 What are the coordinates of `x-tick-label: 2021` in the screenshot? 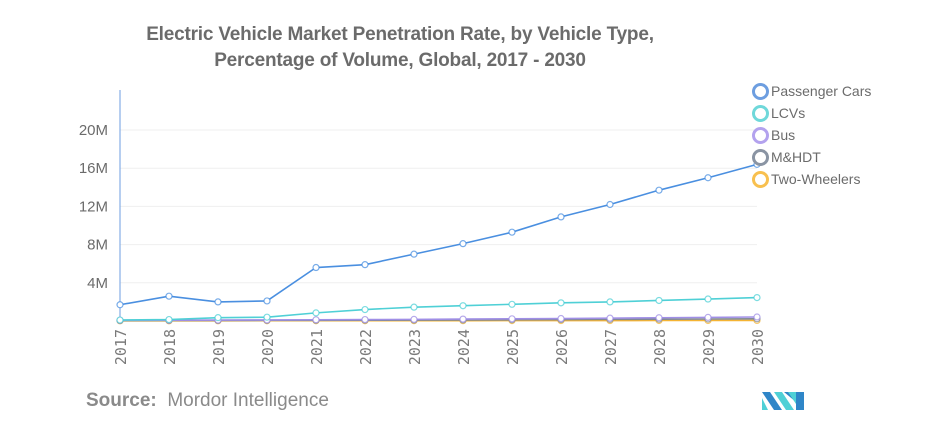 It's located at (317, 347).